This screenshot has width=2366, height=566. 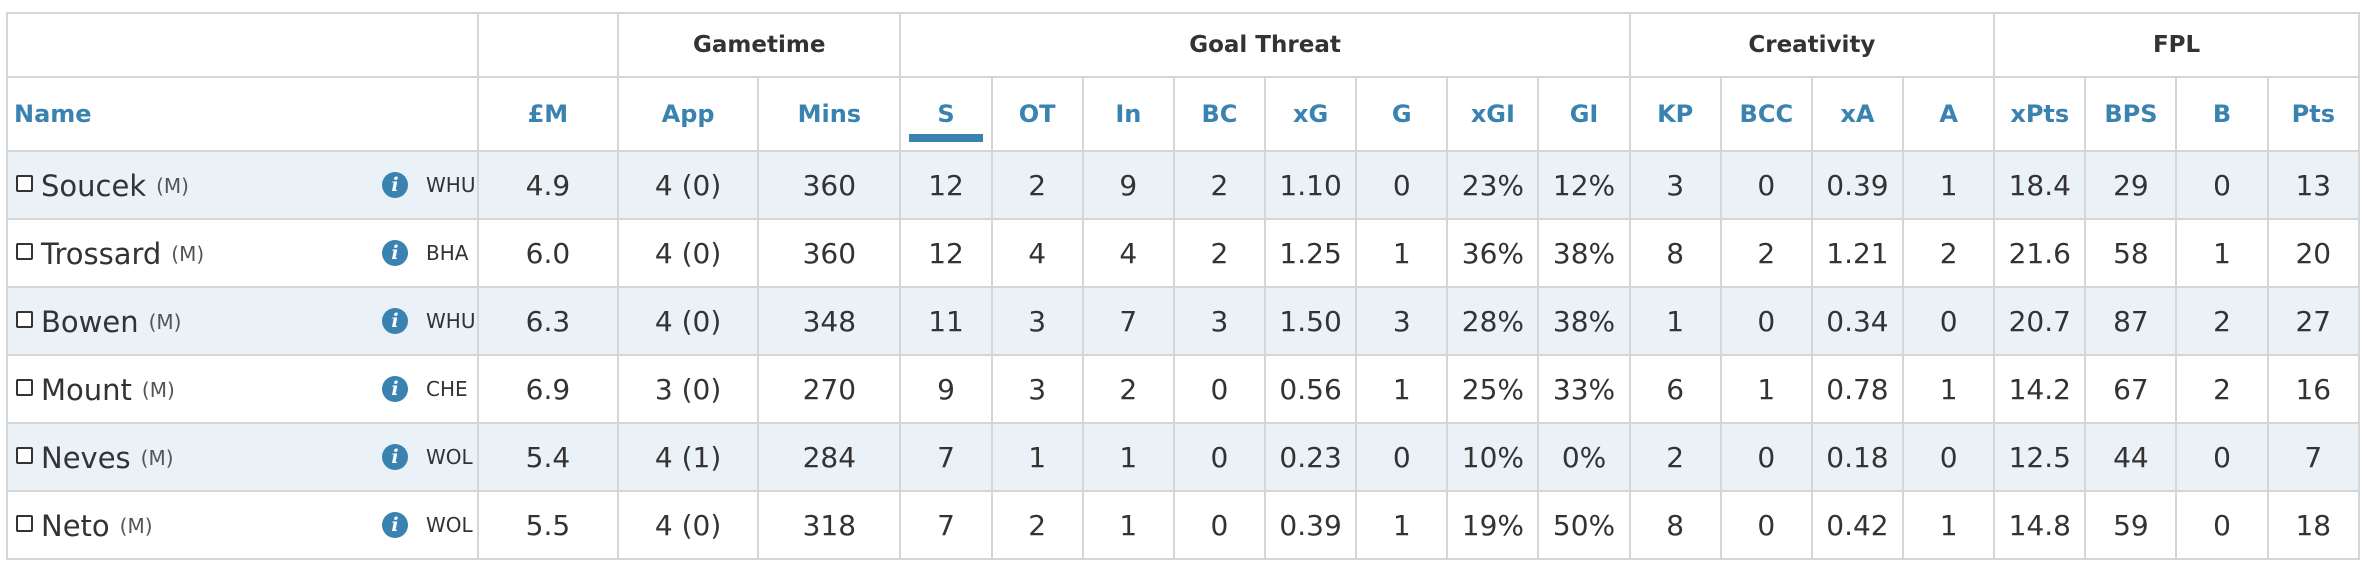 What do you see at coordinates (1584, 185) in the screenshot?
I see `cell-gi: 12%` at bounding box center [1584, 185].